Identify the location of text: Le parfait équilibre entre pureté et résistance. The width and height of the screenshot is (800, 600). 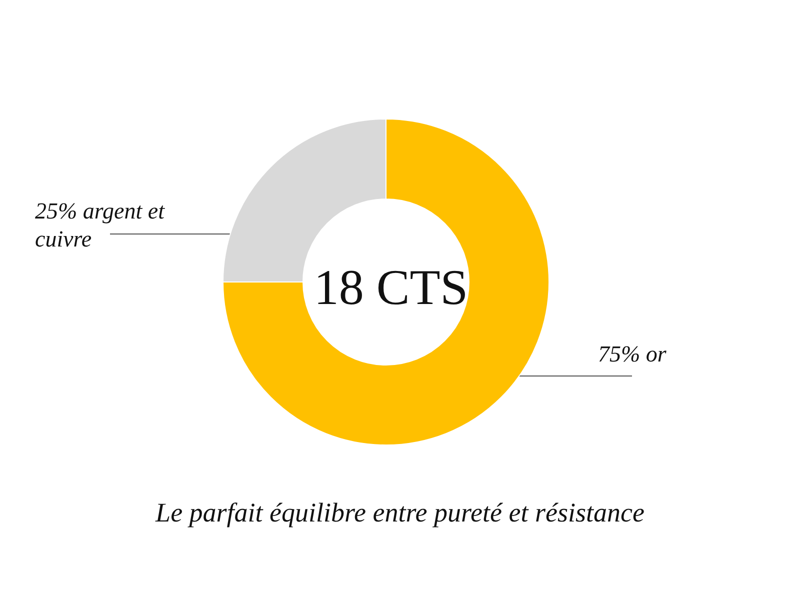
(399, 513).